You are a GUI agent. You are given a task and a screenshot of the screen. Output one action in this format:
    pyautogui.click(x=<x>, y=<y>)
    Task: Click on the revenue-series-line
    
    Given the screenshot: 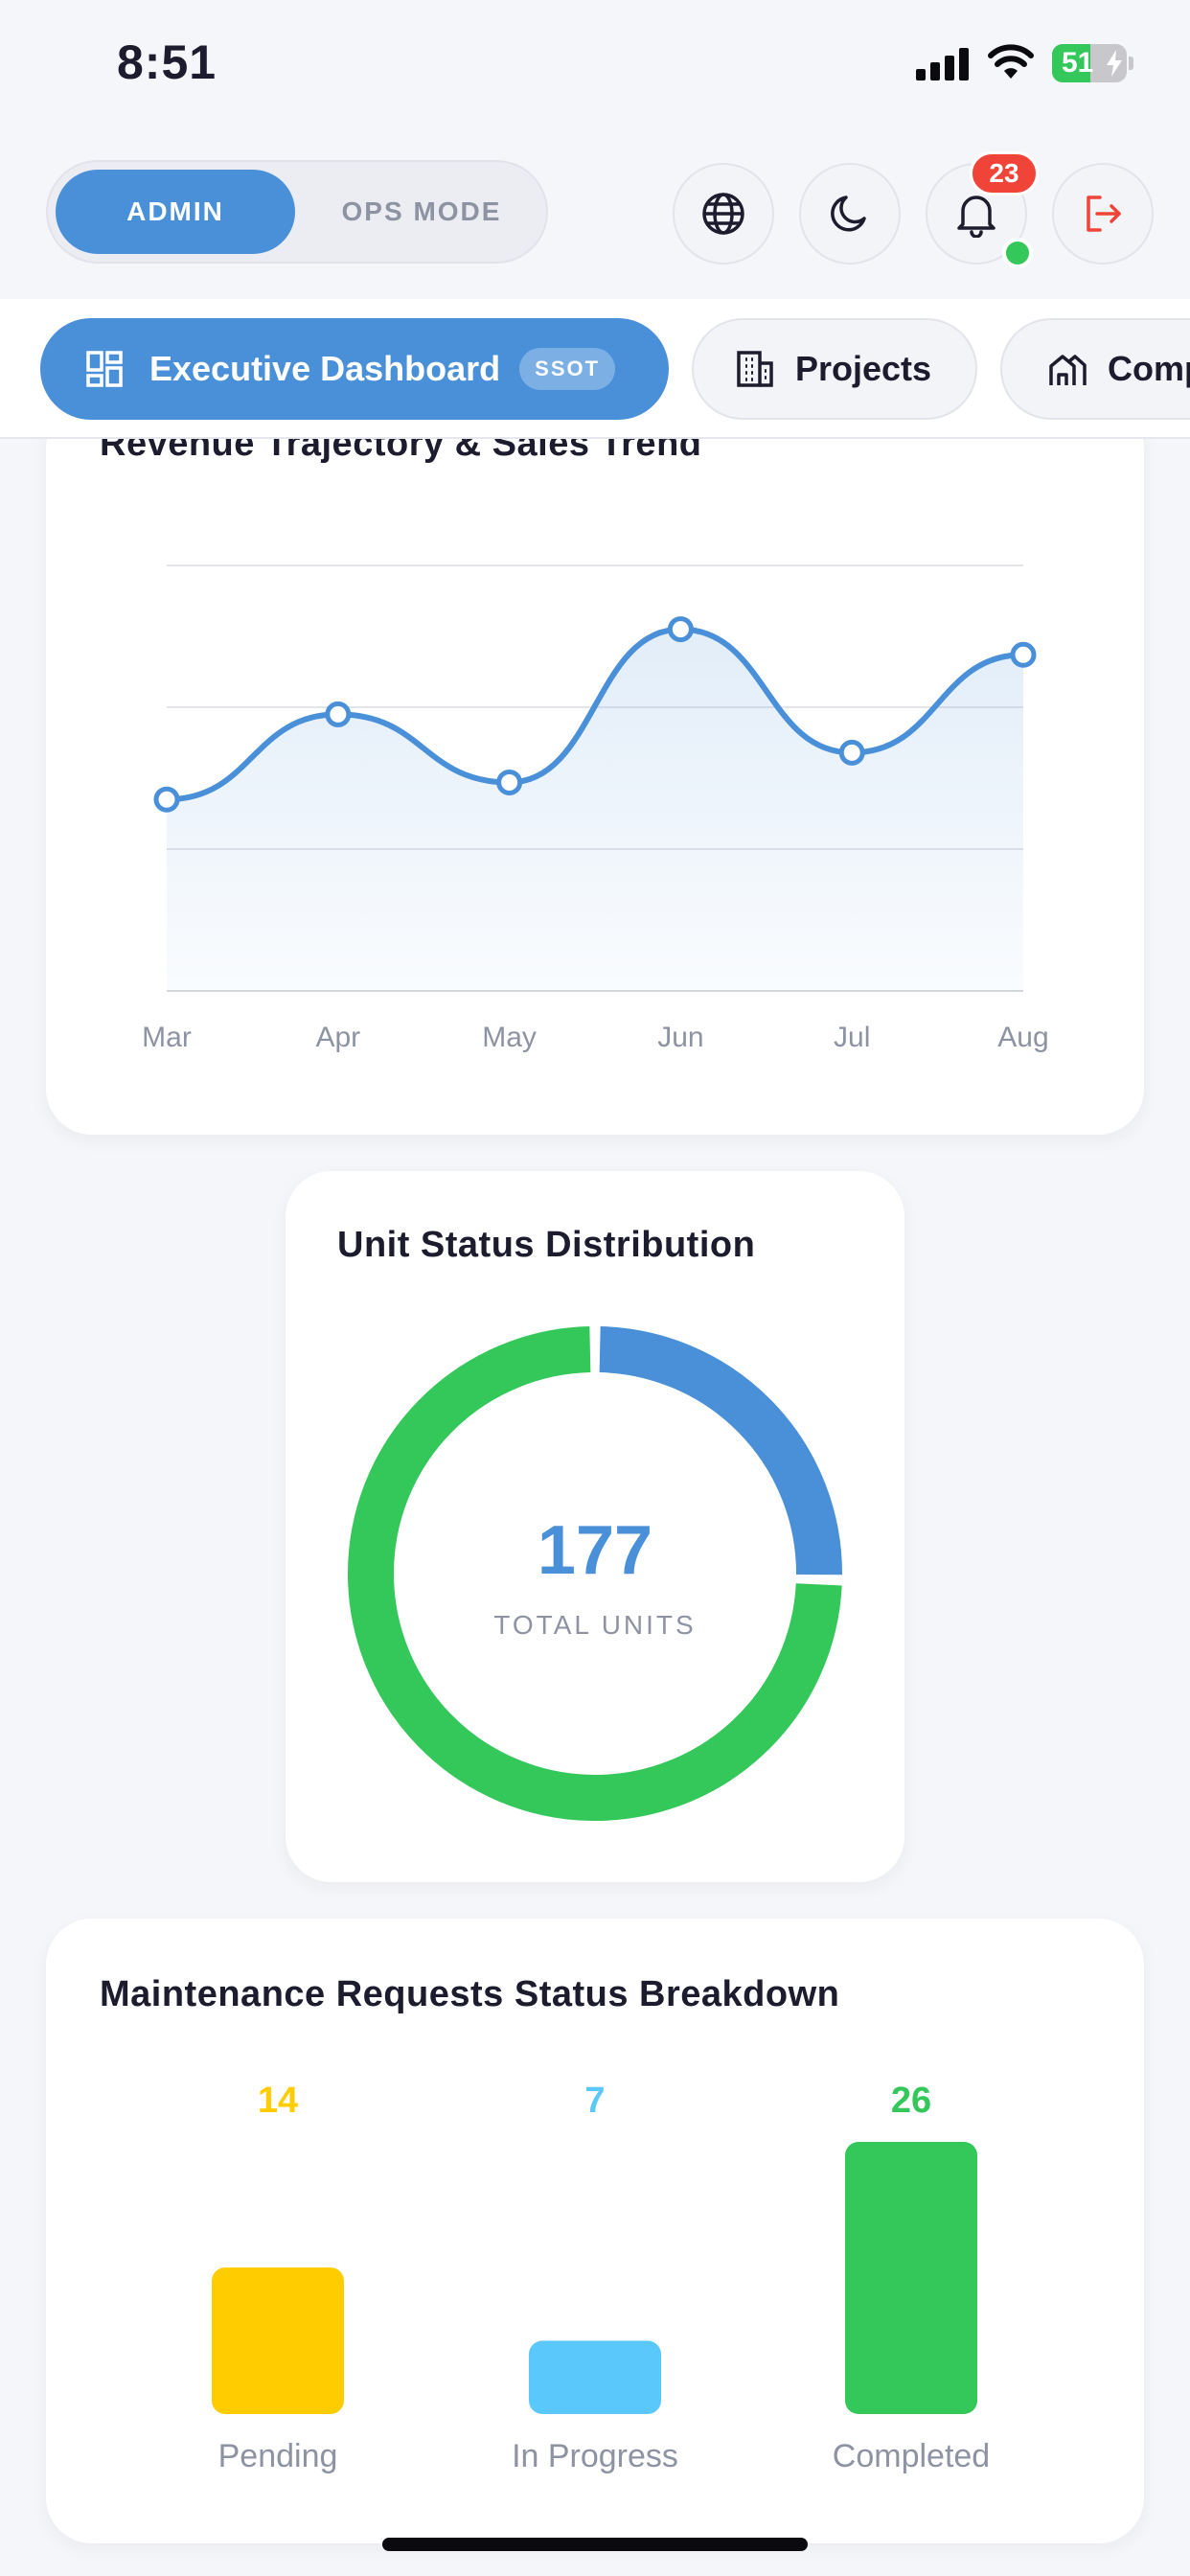 What is the action you would take?
    pyautogui.click(x=595, y=714)
    